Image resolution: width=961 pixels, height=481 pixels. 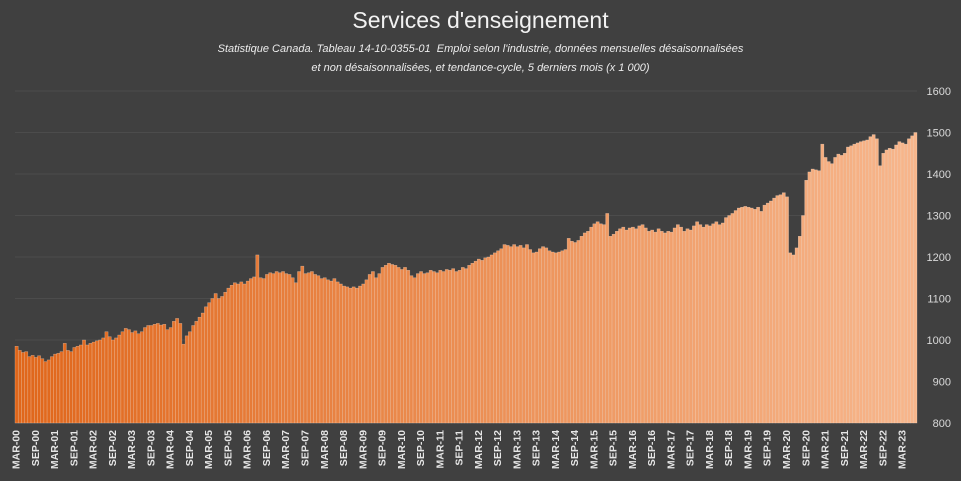 I want to click on x-tick-label: MAR-16, so click(x=633, y=449).